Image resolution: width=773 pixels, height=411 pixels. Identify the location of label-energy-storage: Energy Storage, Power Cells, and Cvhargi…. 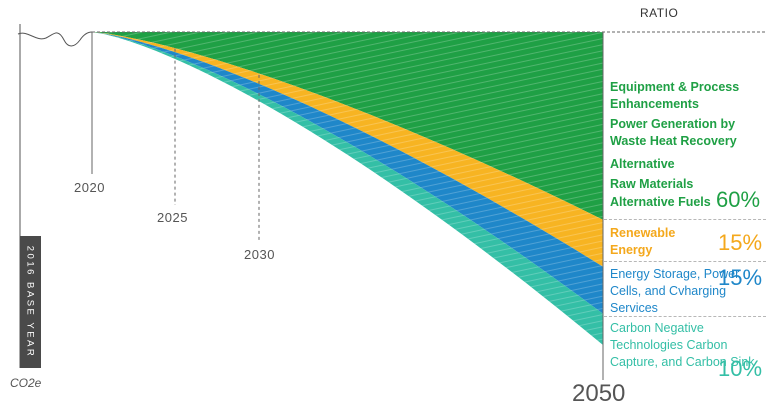
(675, 291).